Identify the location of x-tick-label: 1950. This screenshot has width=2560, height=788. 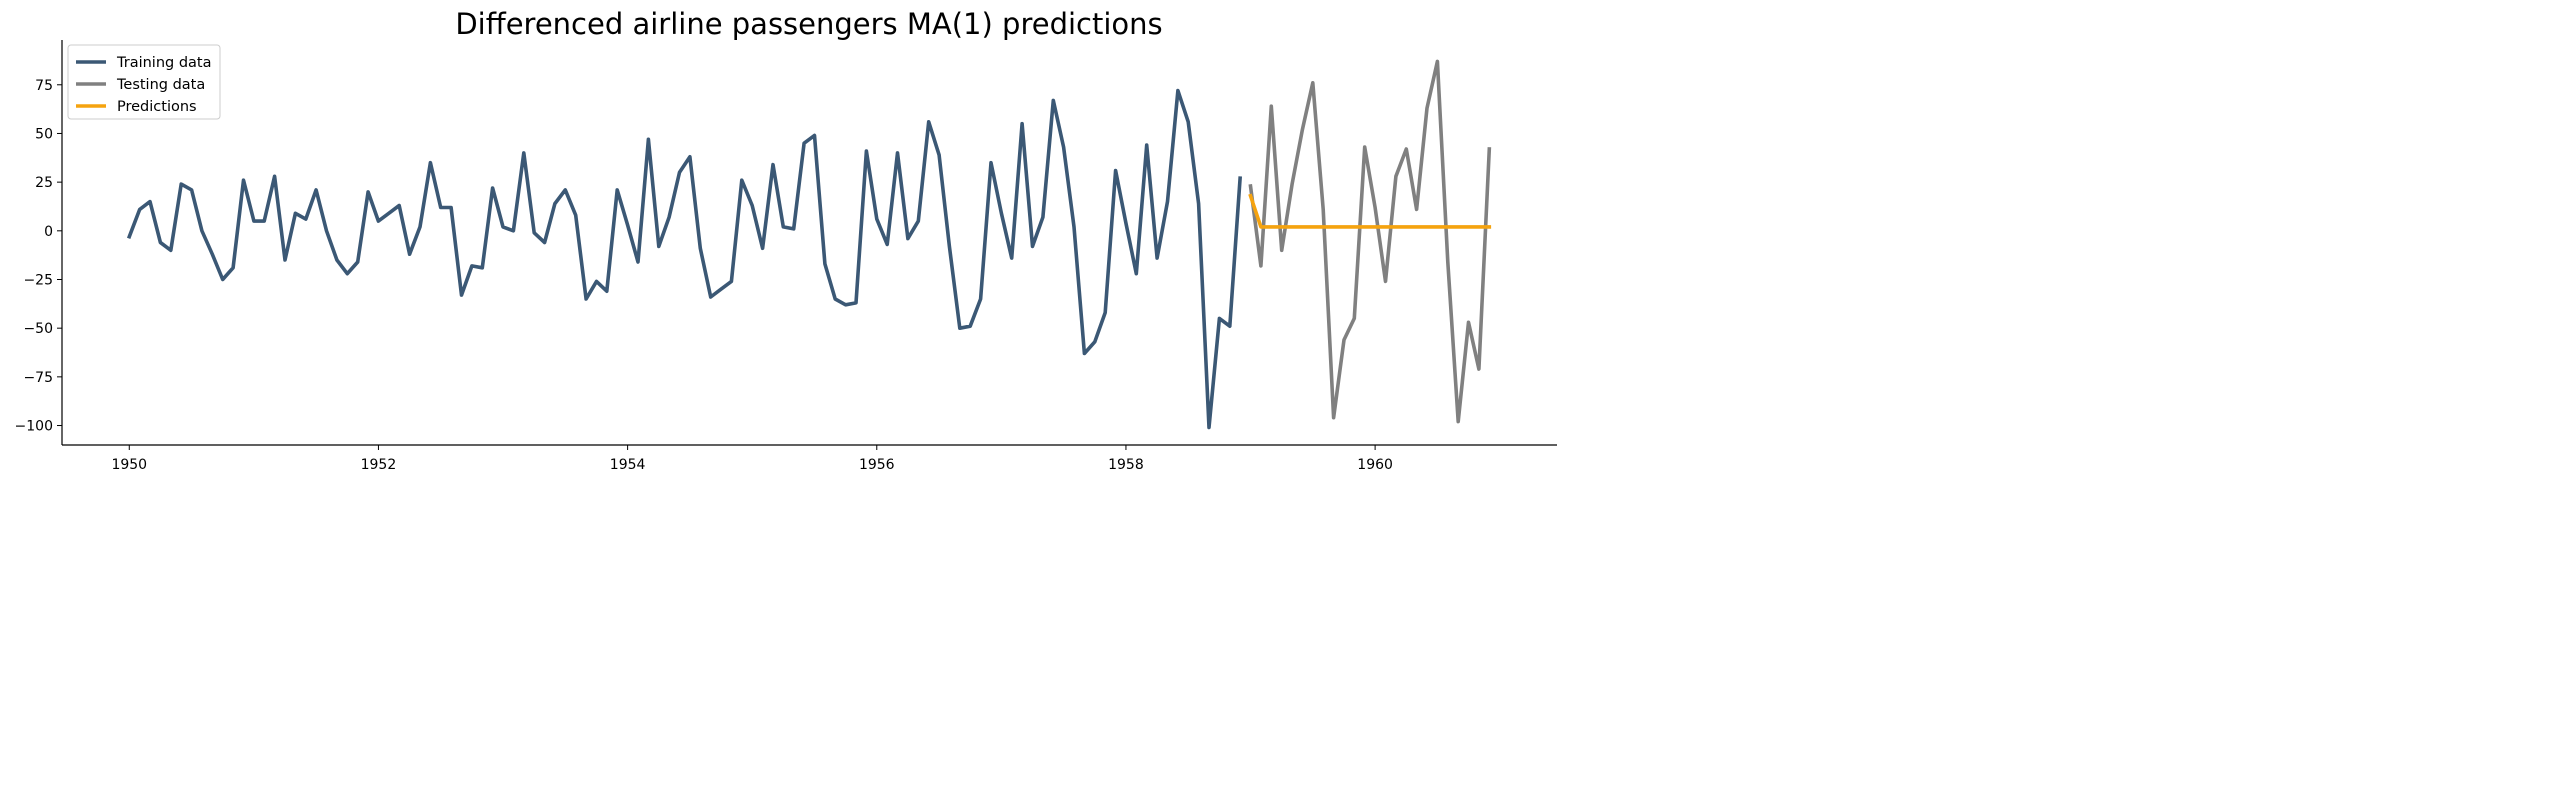
(129, 465).